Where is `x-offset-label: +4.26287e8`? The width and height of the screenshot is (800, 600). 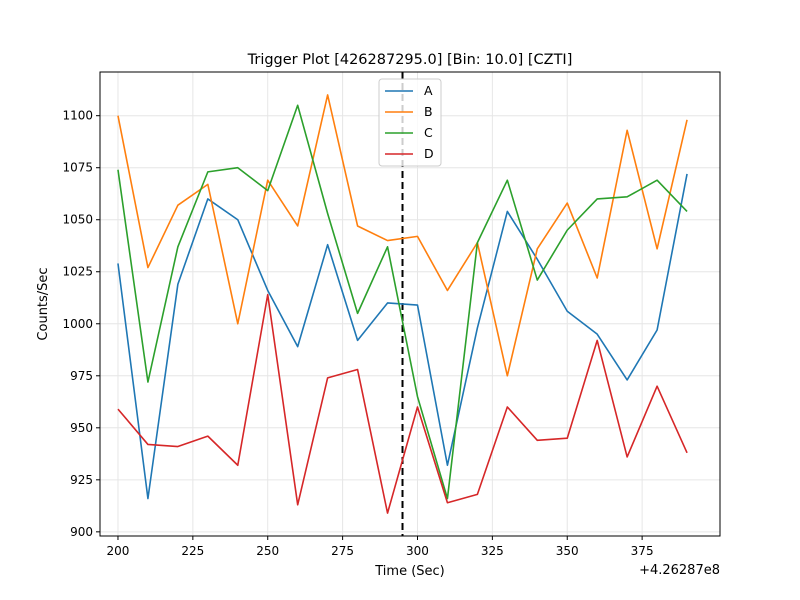 x-offset-label: +4.26287e8 is located at coordinates (679, 570).